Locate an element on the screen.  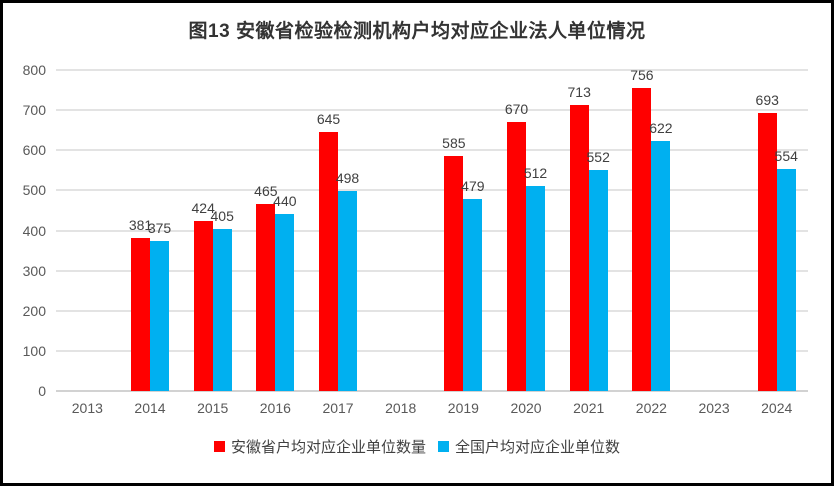
x-tick-label: 2020 is located at coordinates (526, 408).